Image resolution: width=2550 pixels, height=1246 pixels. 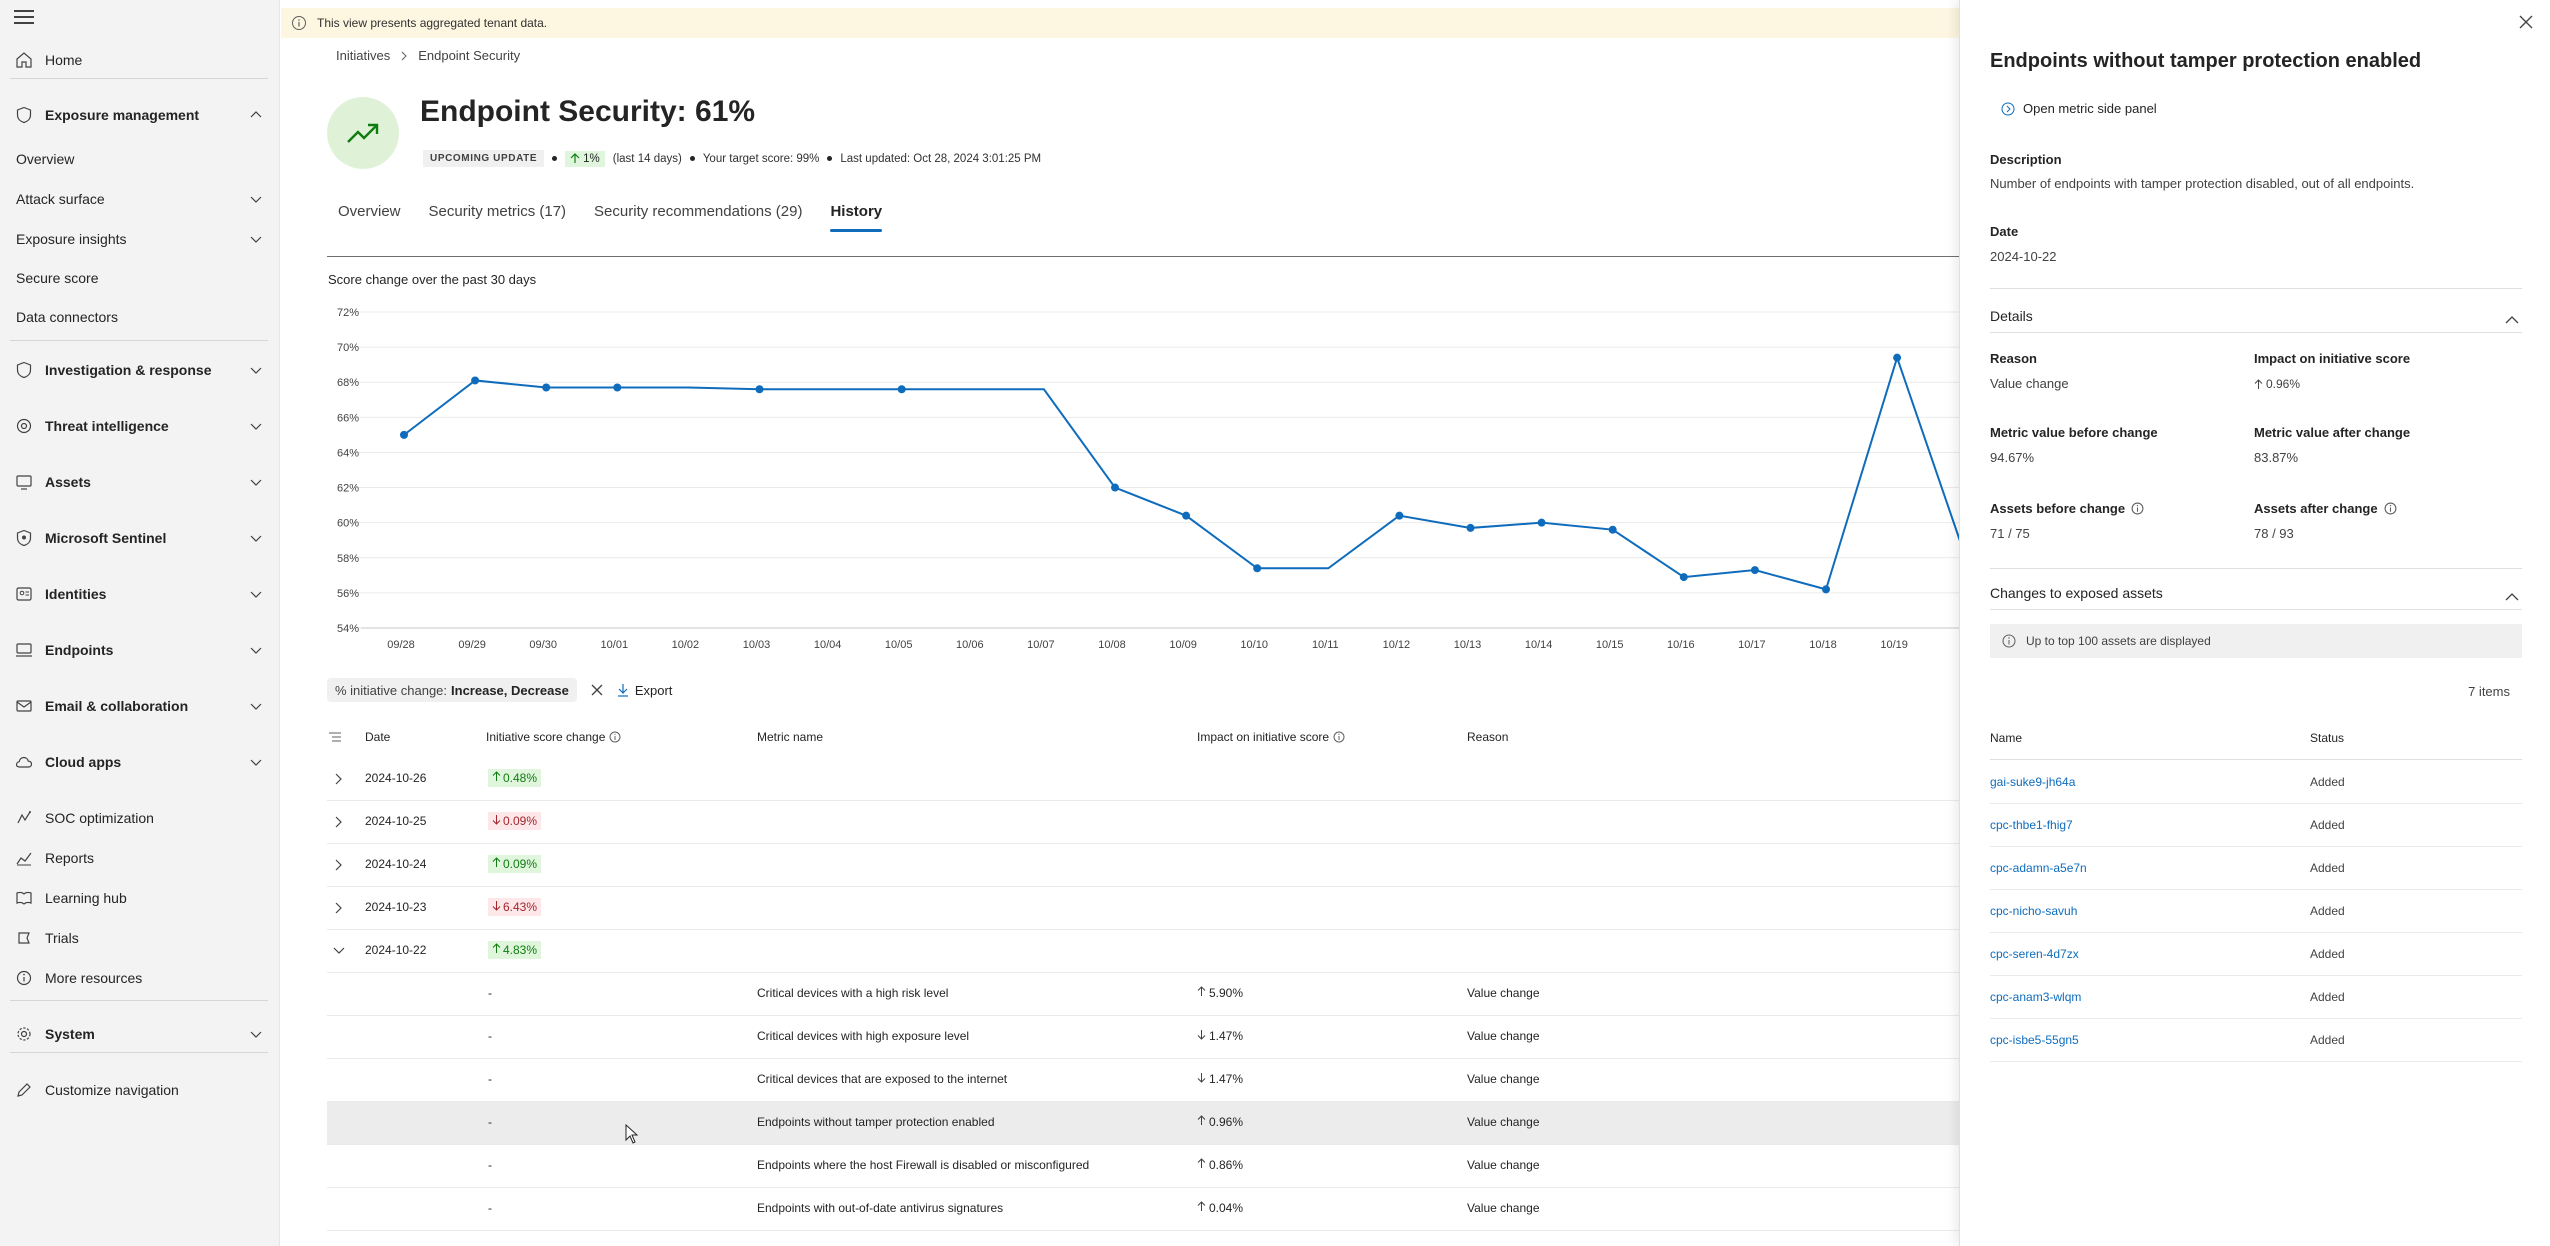 I want to click on sidebar-item-exposure-management: Exposure management, so click(x=140, y=115).